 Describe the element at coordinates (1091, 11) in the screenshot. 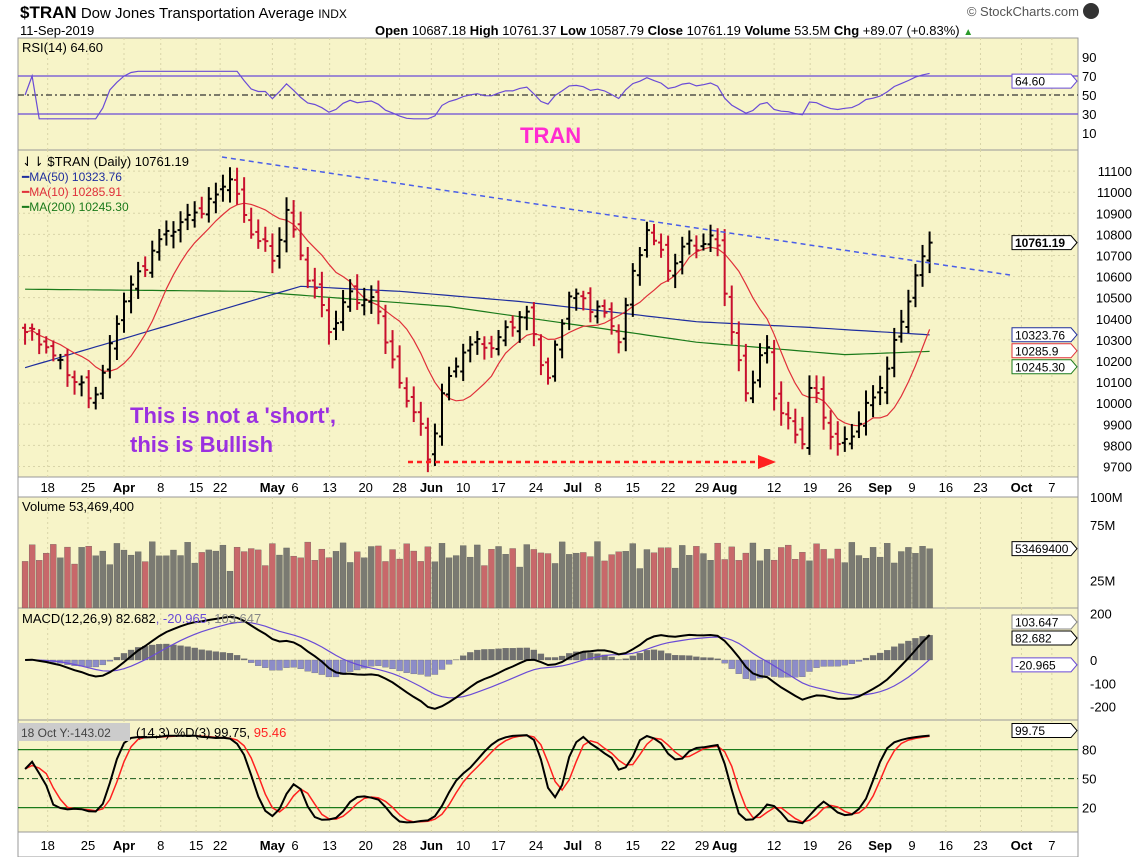

I see `stockcharts-logo-icon` at that location.